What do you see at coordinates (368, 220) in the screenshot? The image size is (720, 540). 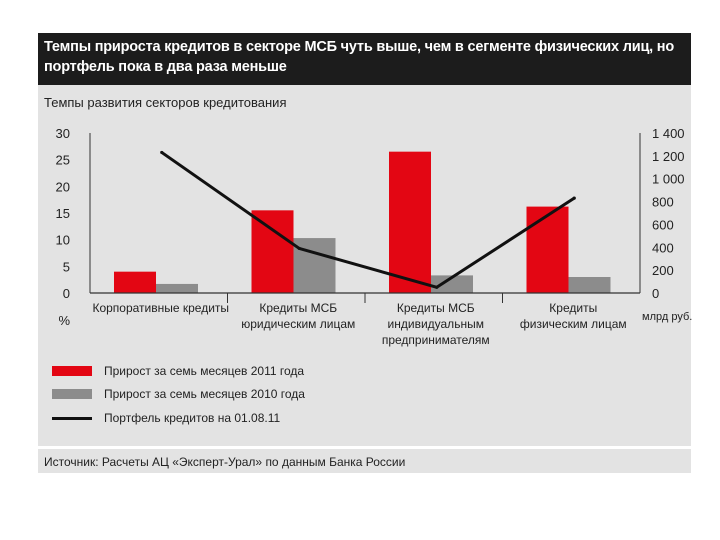 I see `portfolio-line` at bounding box center [368, 220].